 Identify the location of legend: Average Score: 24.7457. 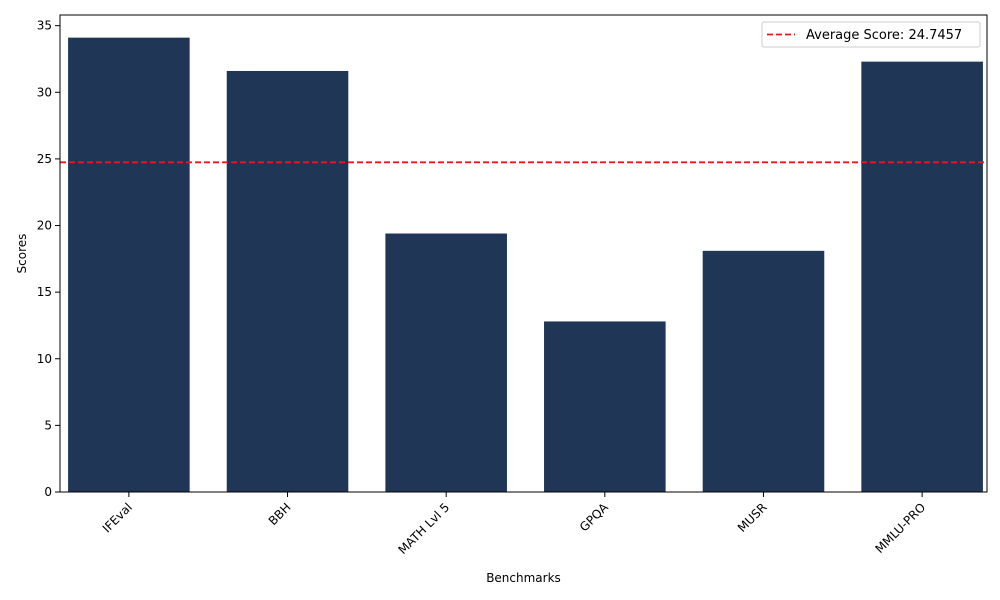
(871, 34).